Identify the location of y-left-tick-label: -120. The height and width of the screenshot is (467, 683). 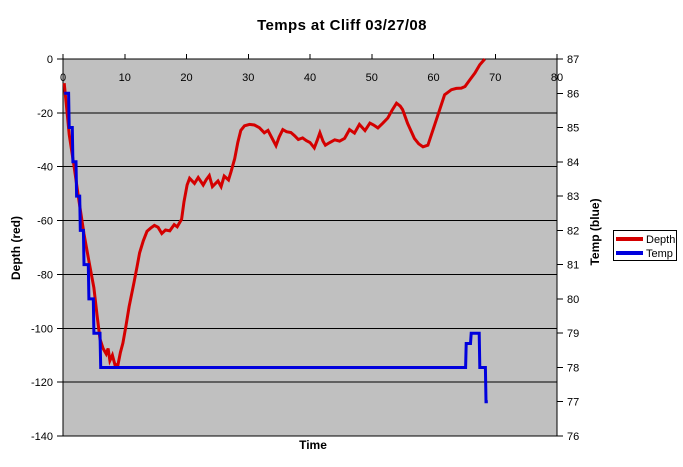
(42, 383).